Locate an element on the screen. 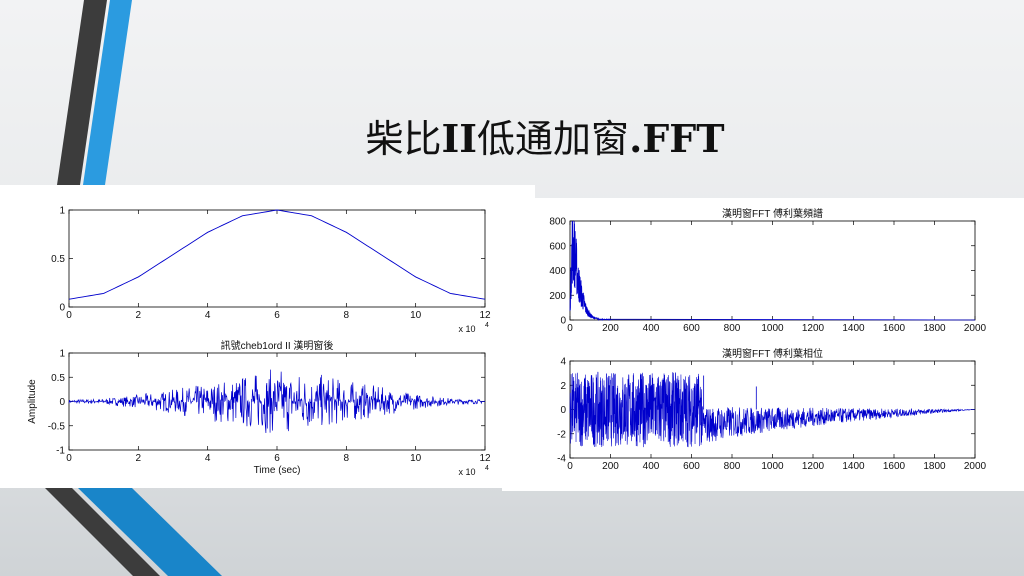 This screenshot has height=576, width=1024. y-tick-label: -4 is located at coordinates (561, 459).